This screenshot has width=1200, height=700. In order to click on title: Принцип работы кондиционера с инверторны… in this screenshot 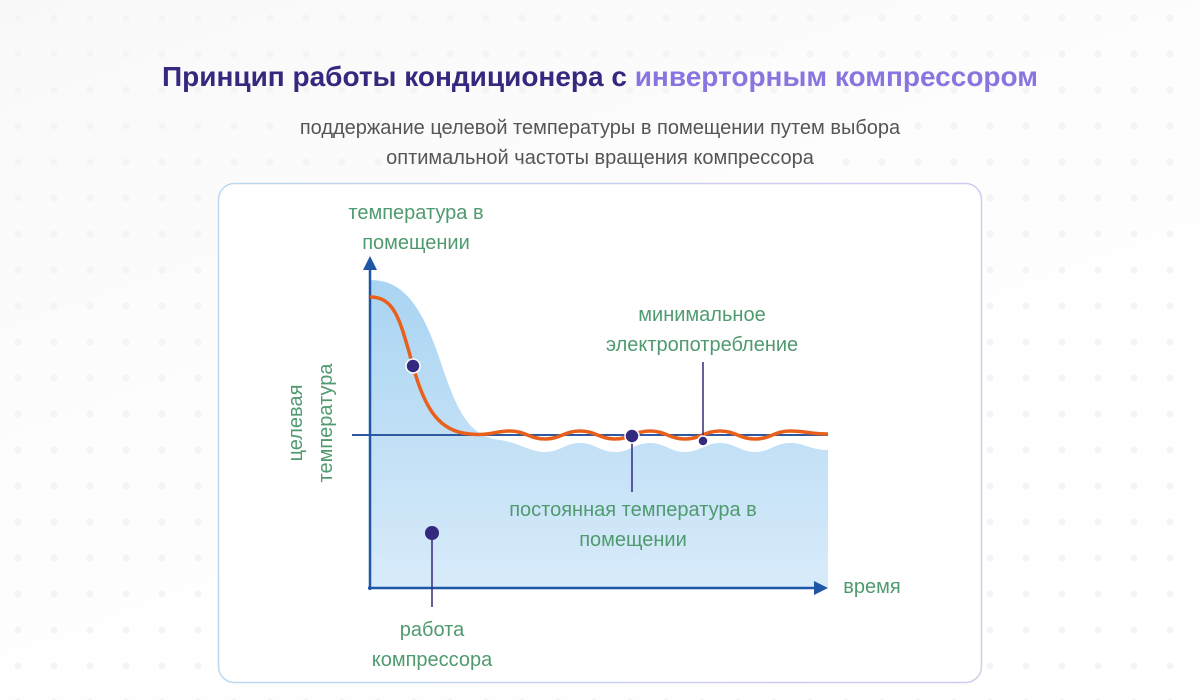, I will do `click(600, 76)`.